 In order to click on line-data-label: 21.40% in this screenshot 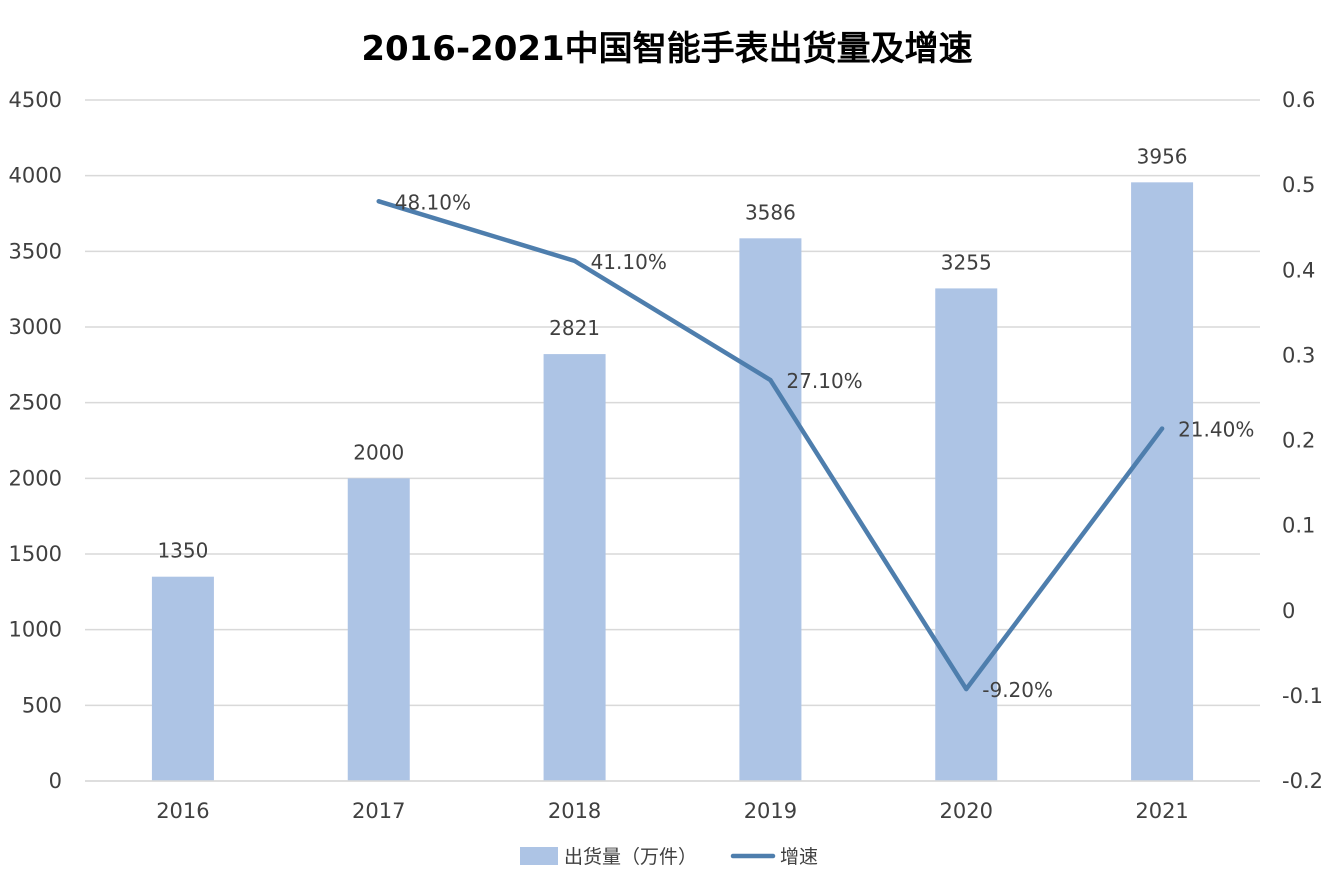, I will do `click(1216, 430)`.